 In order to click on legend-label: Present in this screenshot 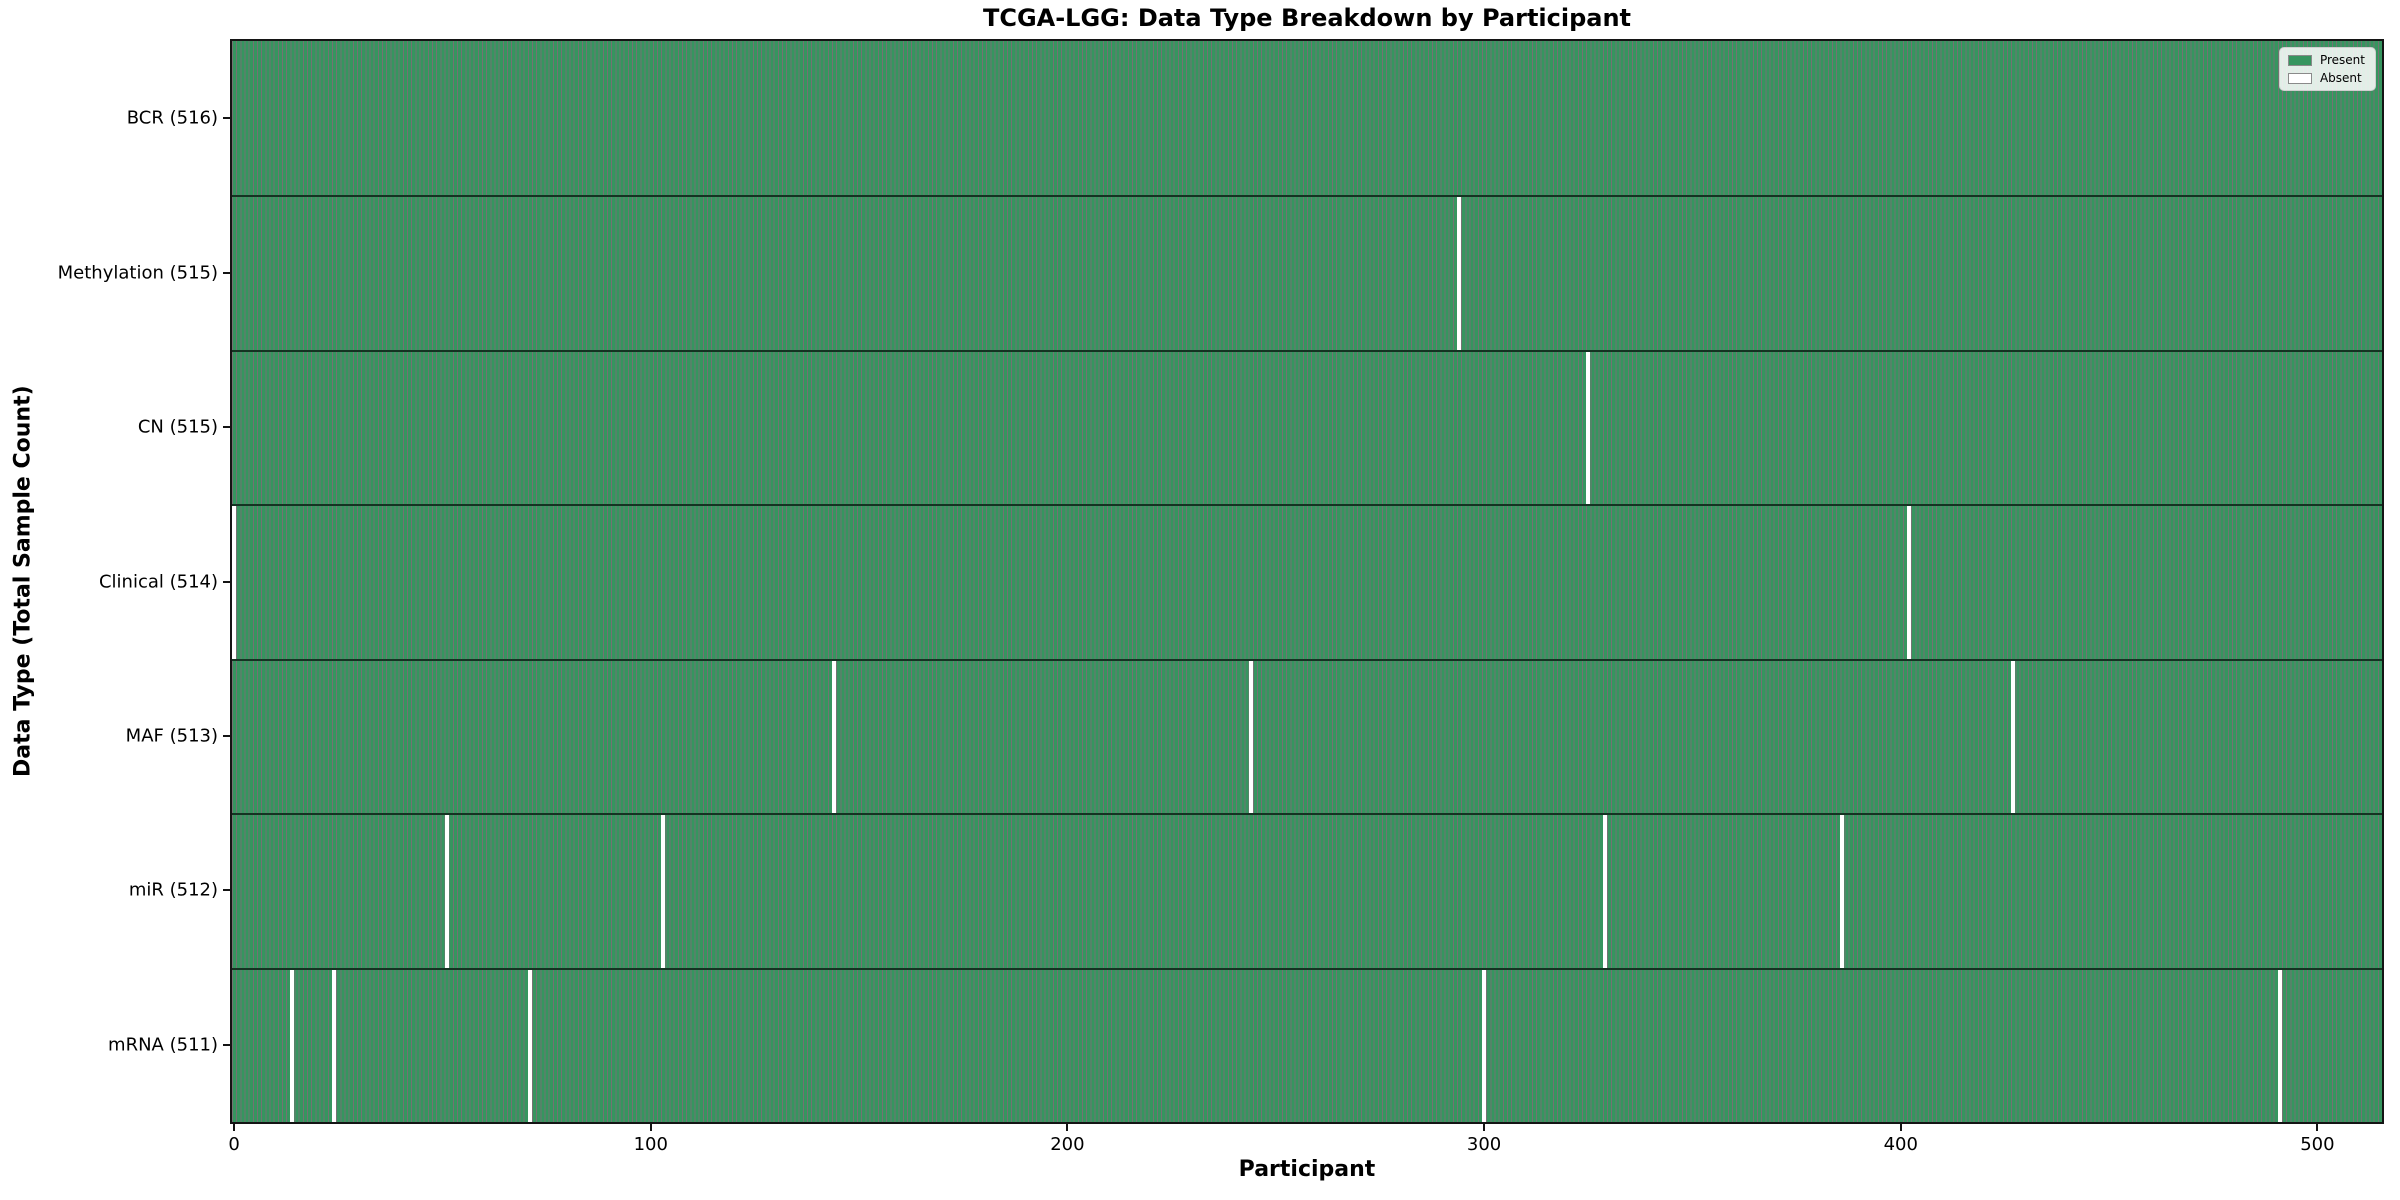, I will do `click(2342, 60)`.